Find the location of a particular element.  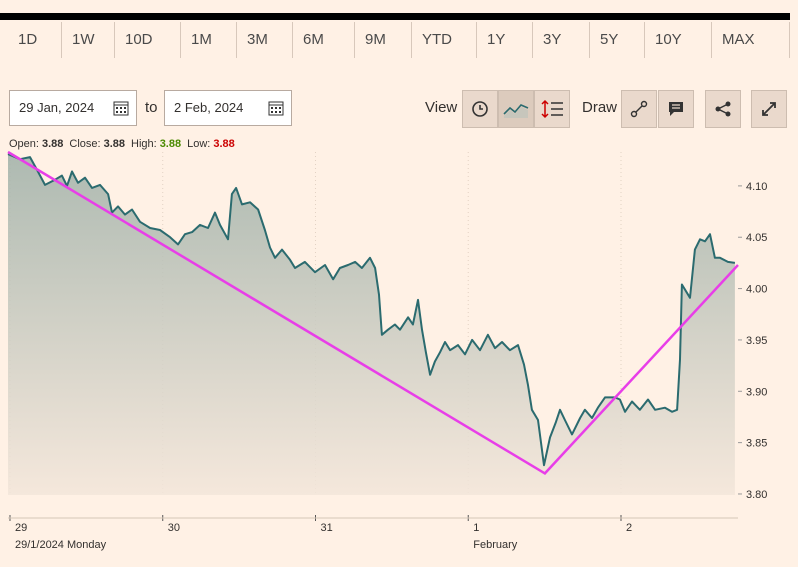

range-button: YTD is located at coordinates (444, 40).